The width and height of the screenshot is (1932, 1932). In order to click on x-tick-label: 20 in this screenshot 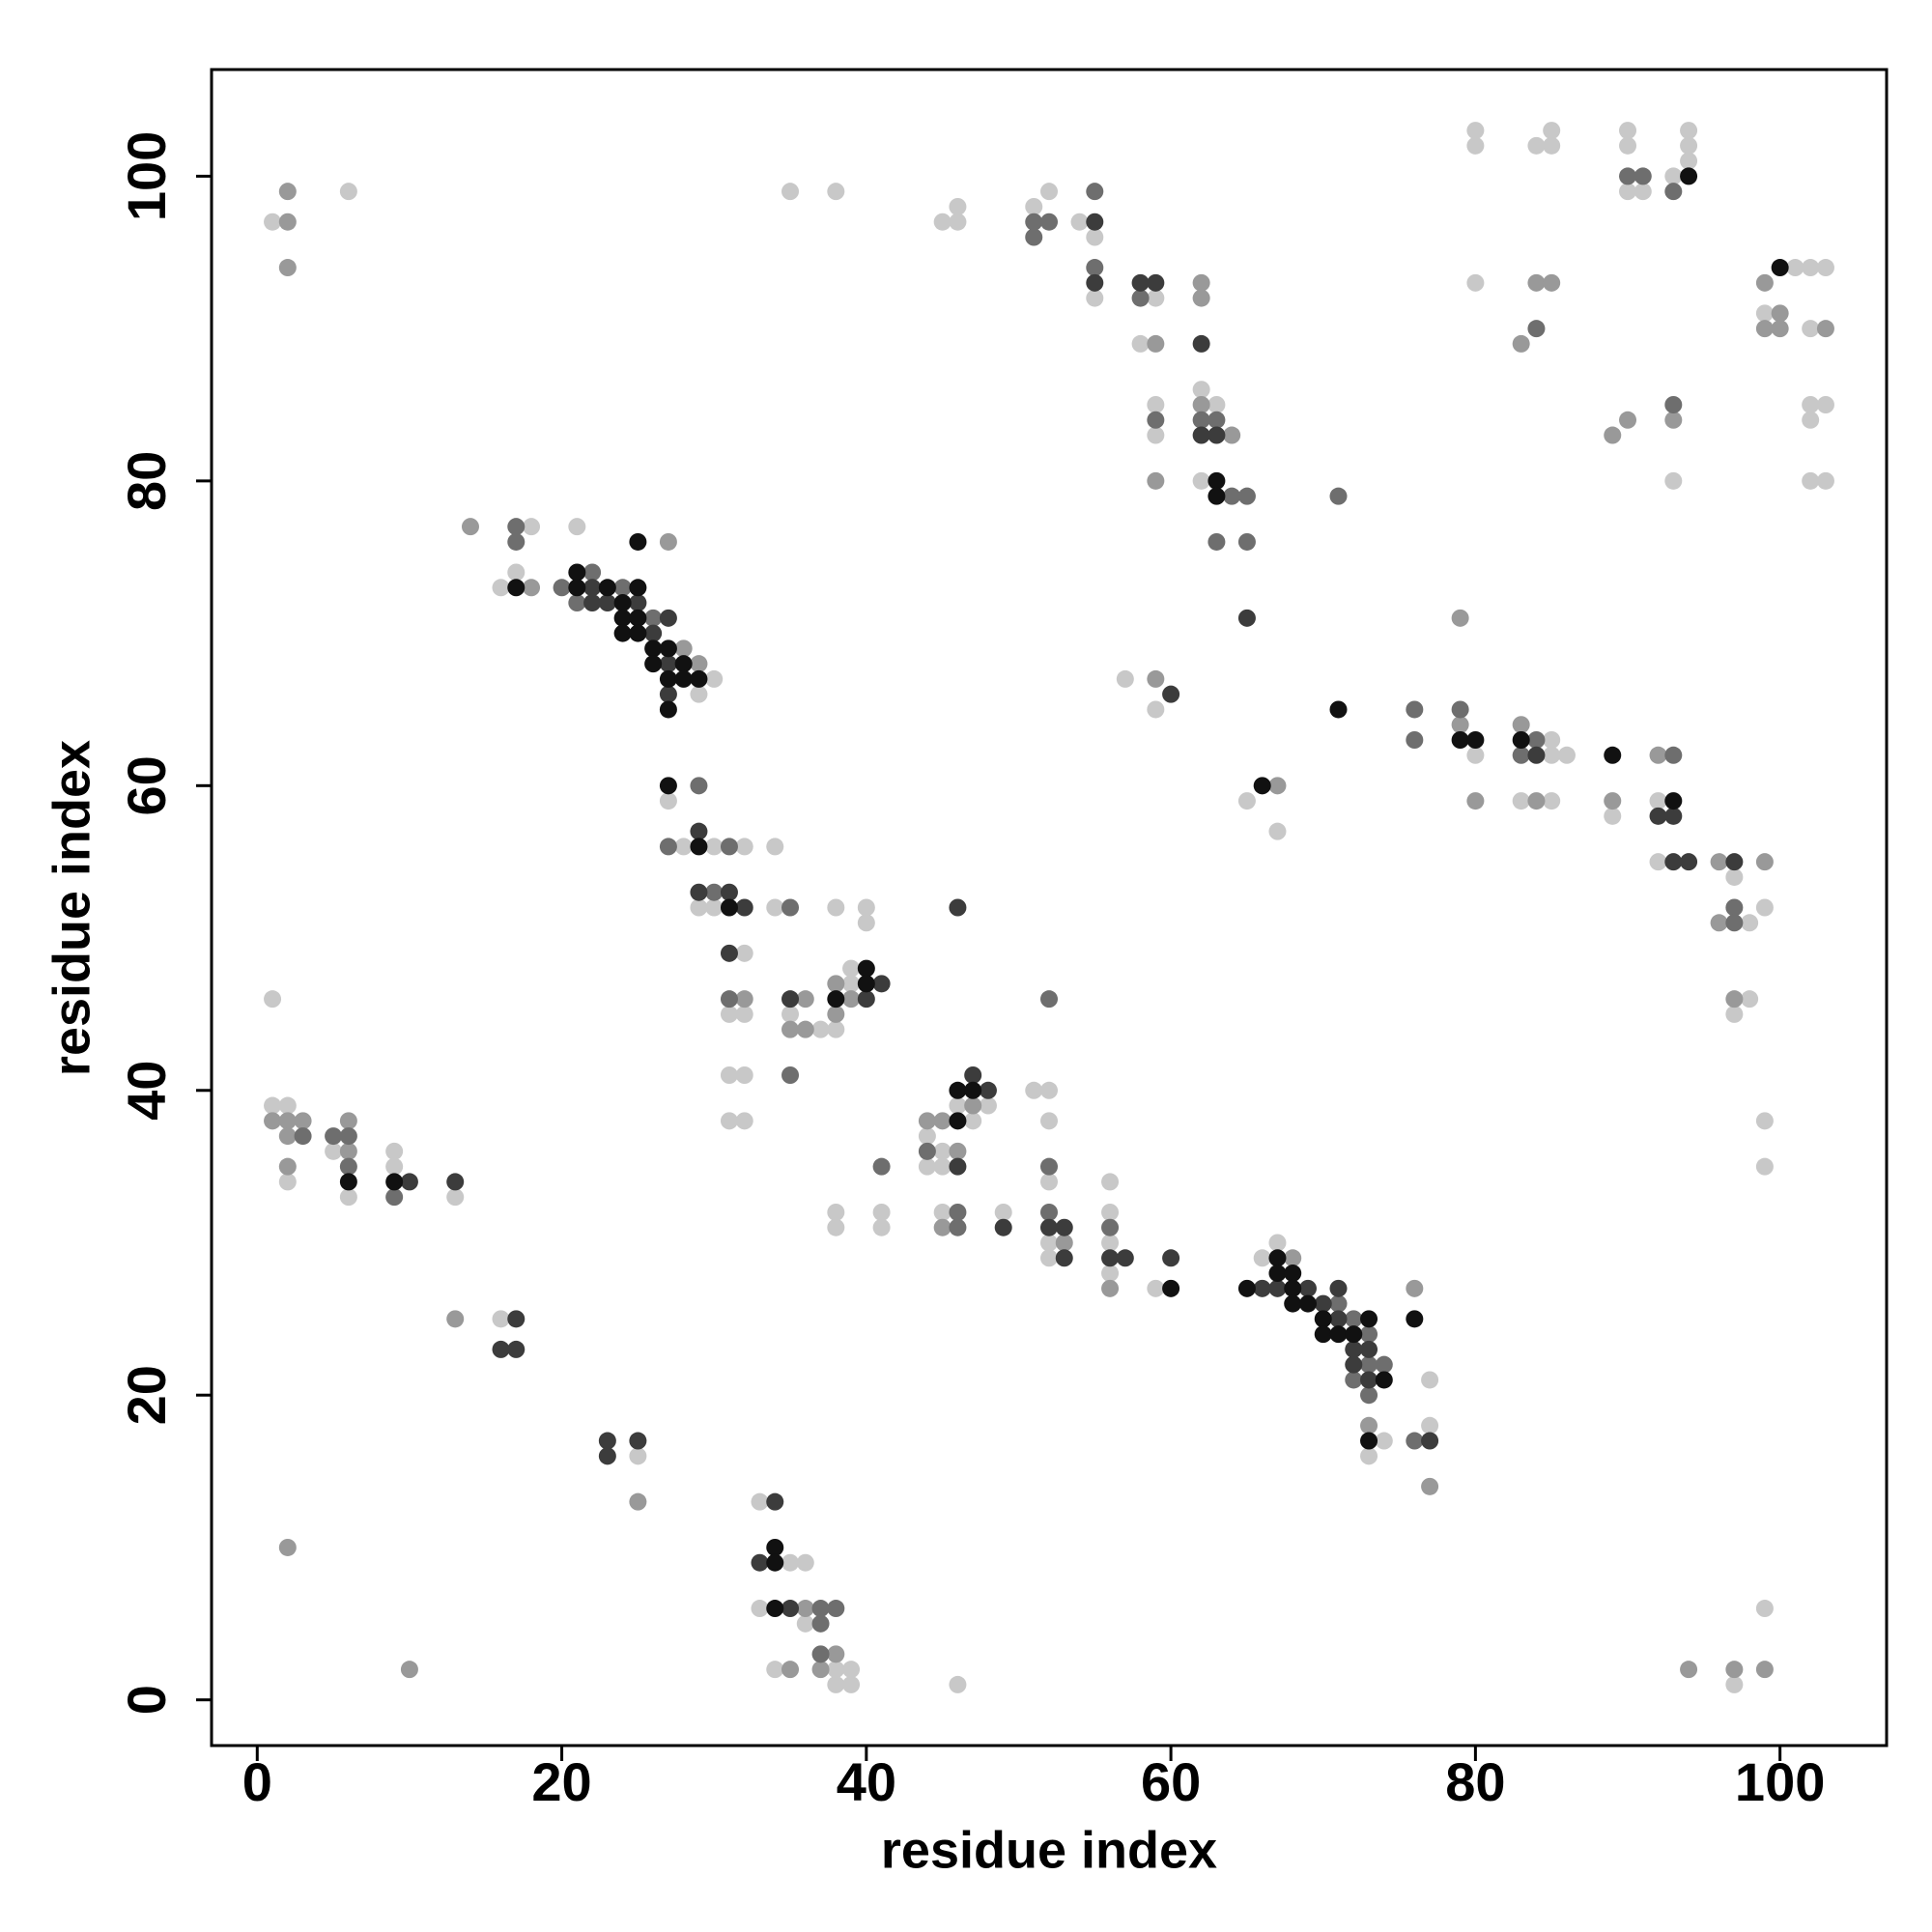, I will do `click(561, 1781)`.